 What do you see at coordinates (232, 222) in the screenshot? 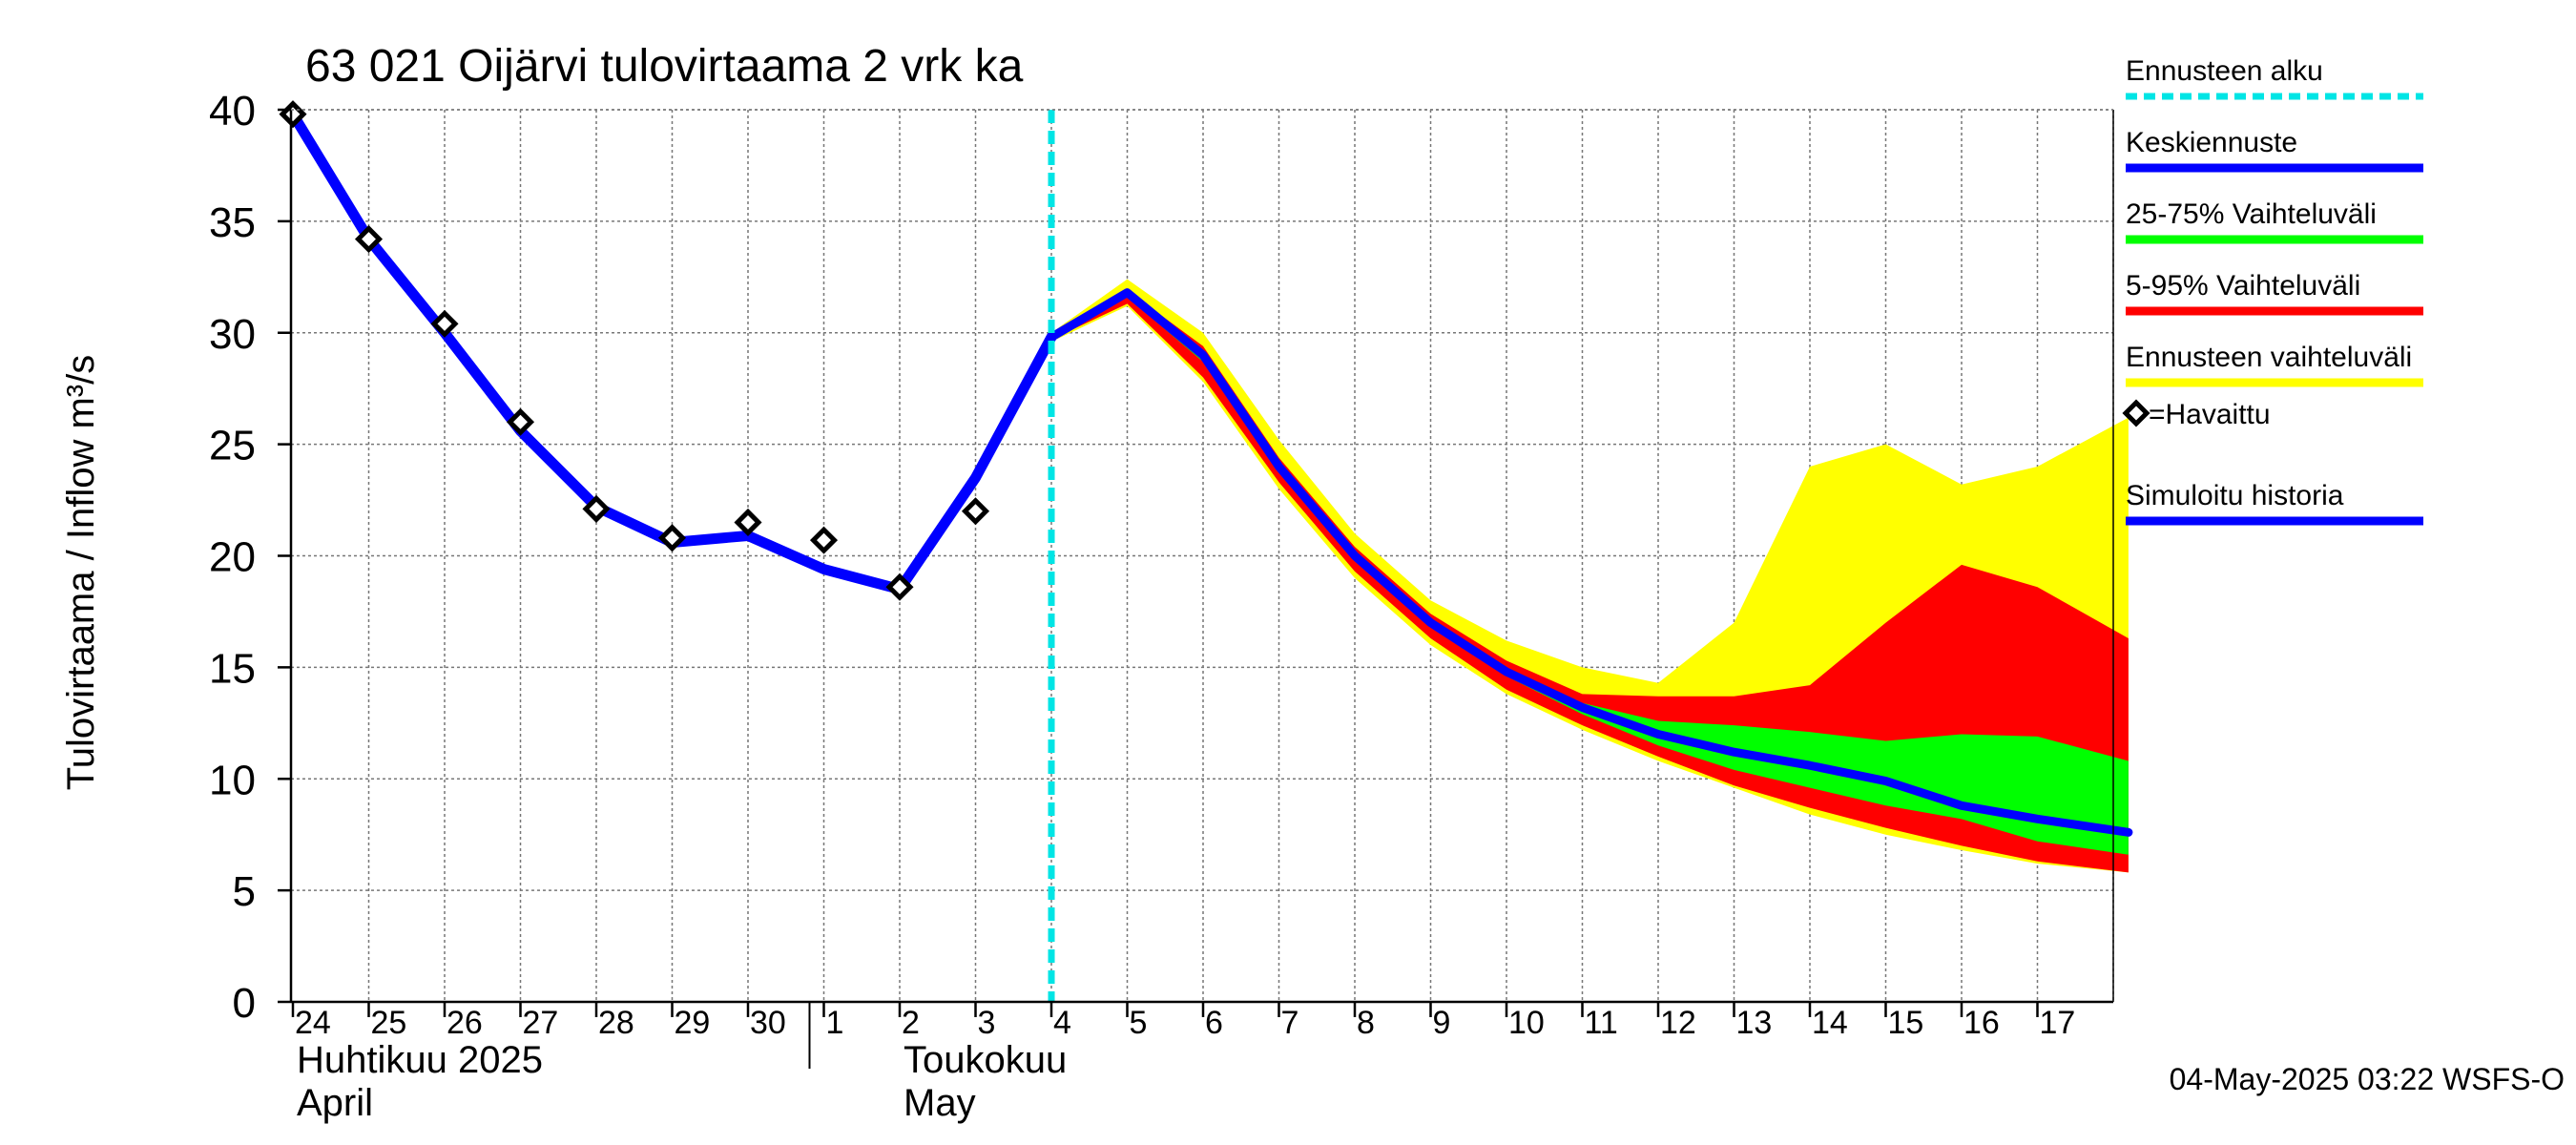
I see `y-tick-label: 35` at bounding box center [232, 222].